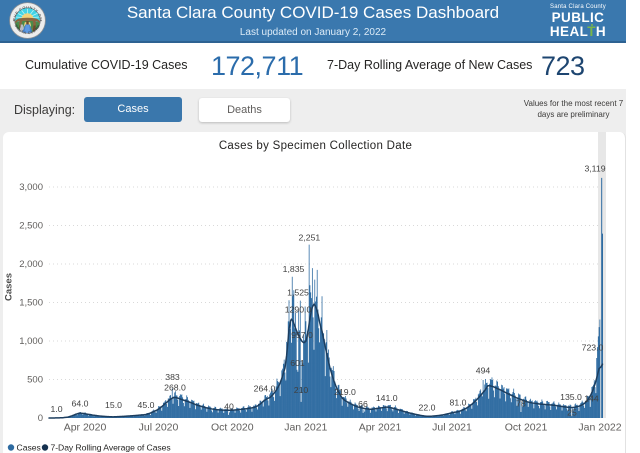 The image size is (640, 453). What do you see at coordinates (31, 341) in the screenshot?
I see `svg-text: 1,000` at bounding box center [31, 341].